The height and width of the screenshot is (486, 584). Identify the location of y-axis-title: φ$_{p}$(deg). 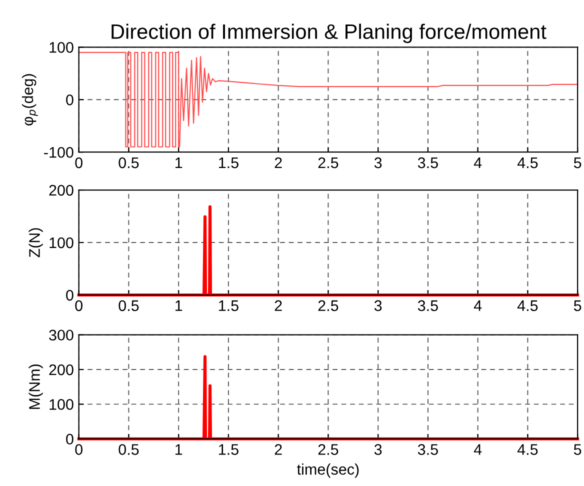
(30, 100).